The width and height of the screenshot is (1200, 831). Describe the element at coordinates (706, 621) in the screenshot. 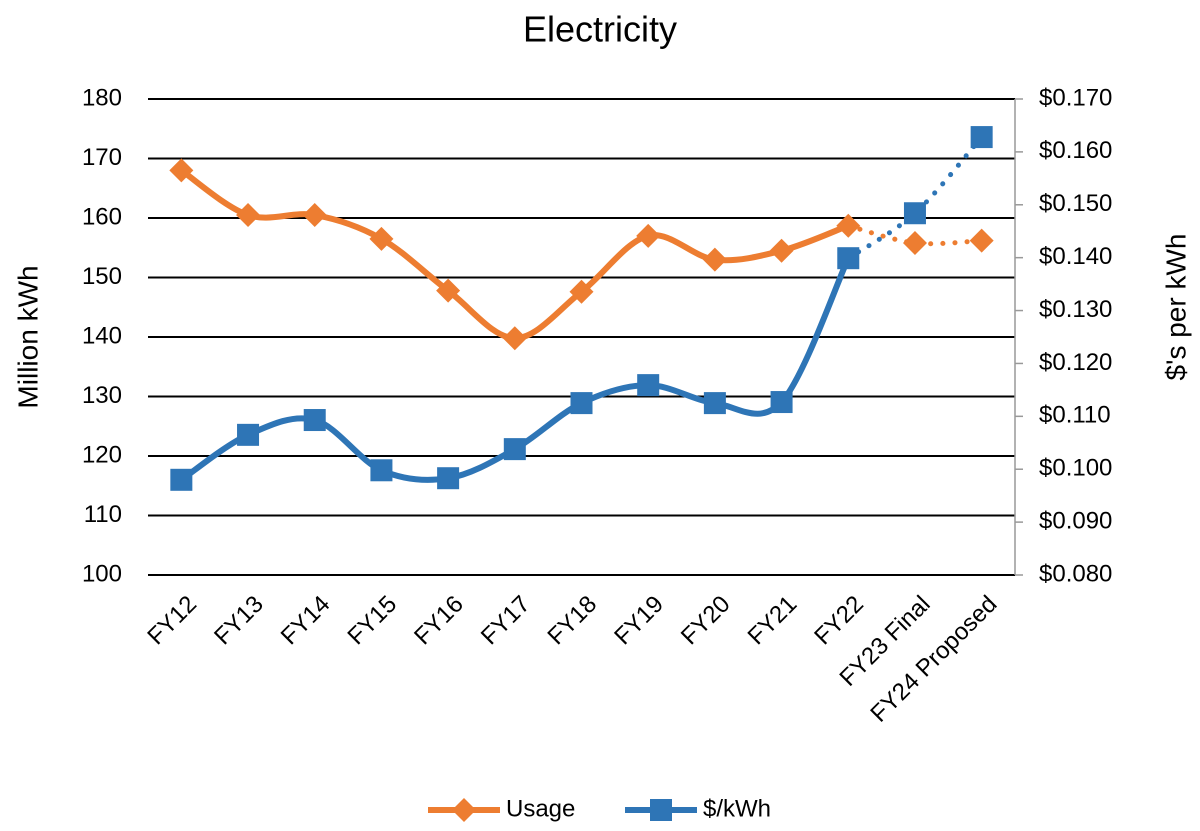

I see `x-tick-label: FY20` at that location.